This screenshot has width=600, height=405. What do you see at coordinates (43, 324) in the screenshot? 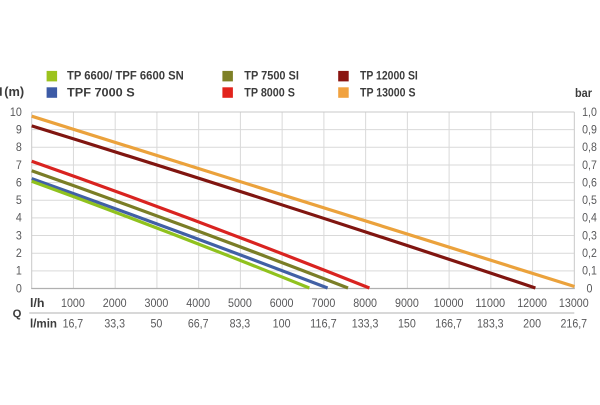
I see `svg-text: l/min` at bounding box center [43, 324].